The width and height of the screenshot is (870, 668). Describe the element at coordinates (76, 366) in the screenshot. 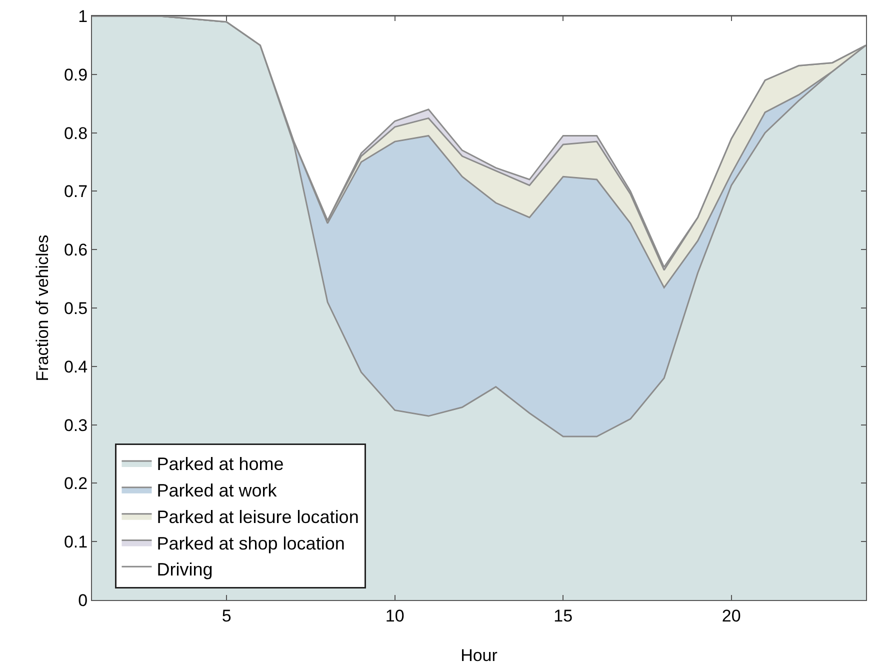

I see `y-tick-label: 0.4` at that location.